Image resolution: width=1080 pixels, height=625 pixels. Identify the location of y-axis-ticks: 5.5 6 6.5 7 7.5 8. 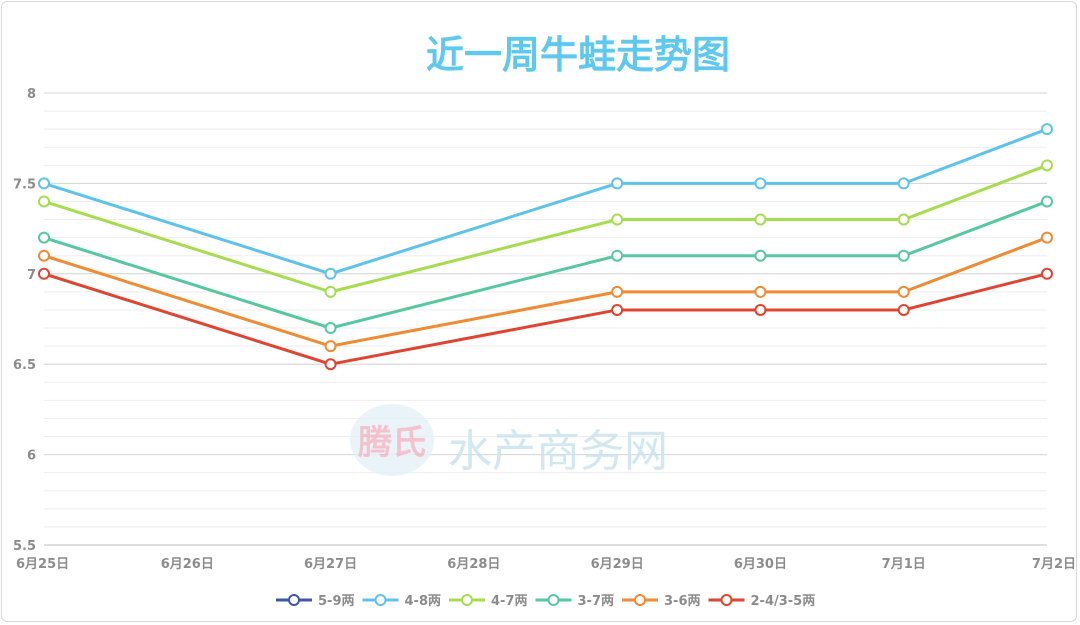
(24, 320).